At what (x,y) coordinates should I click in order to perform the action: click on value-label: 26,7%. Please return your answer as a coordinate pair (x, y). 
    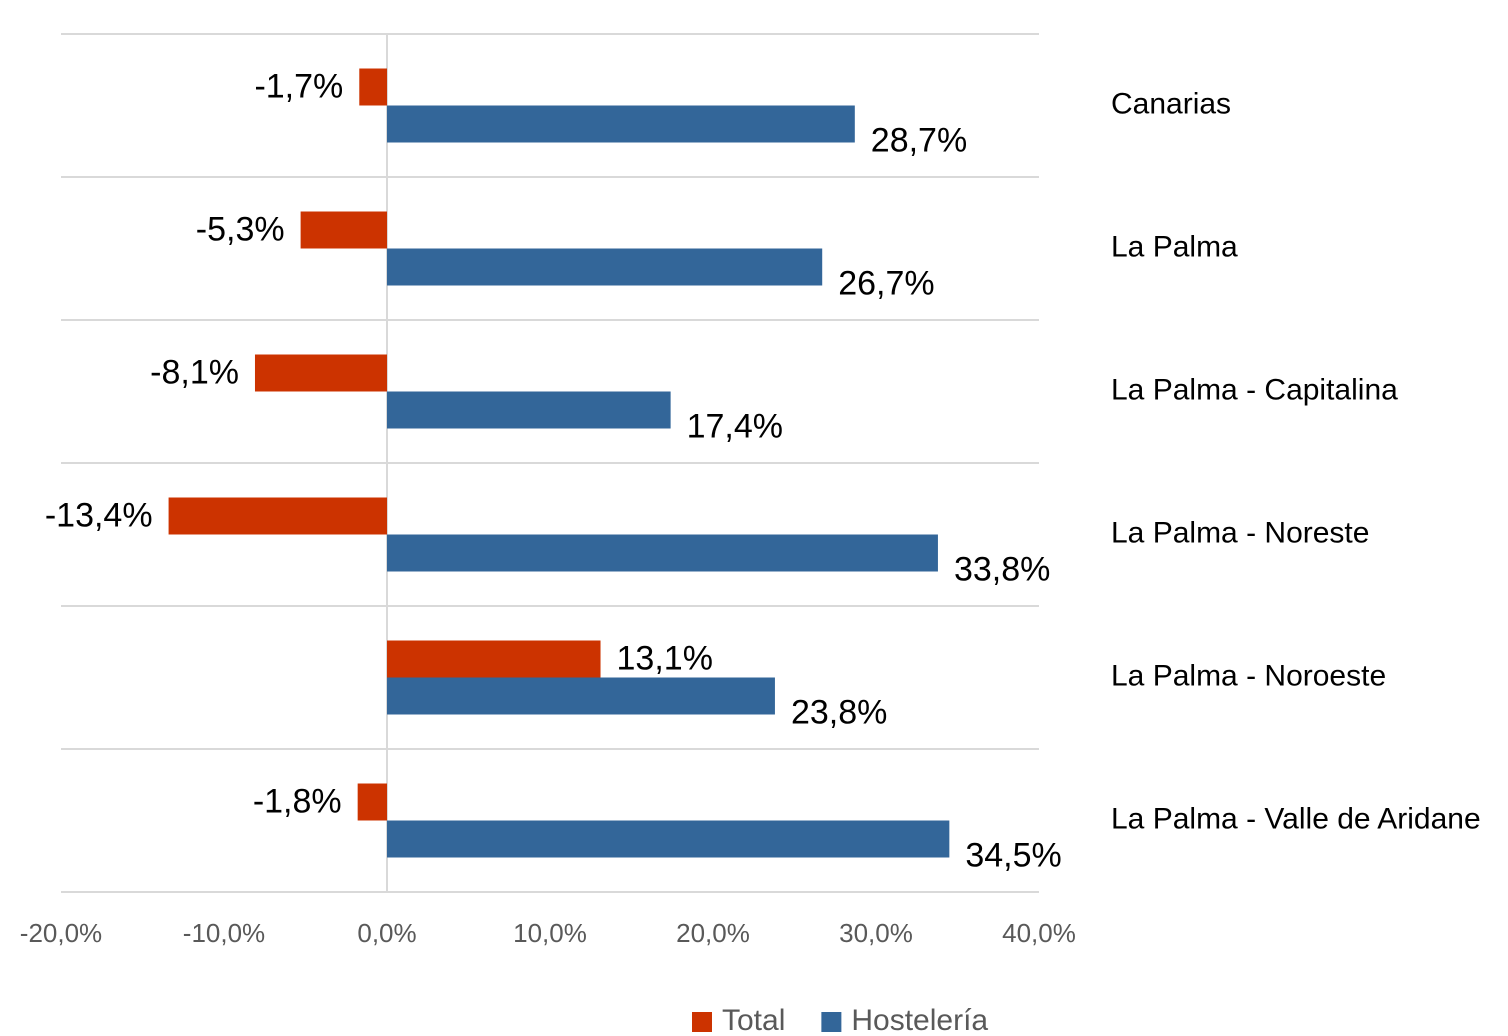
    Looking at the image, I should click on (886, 283).